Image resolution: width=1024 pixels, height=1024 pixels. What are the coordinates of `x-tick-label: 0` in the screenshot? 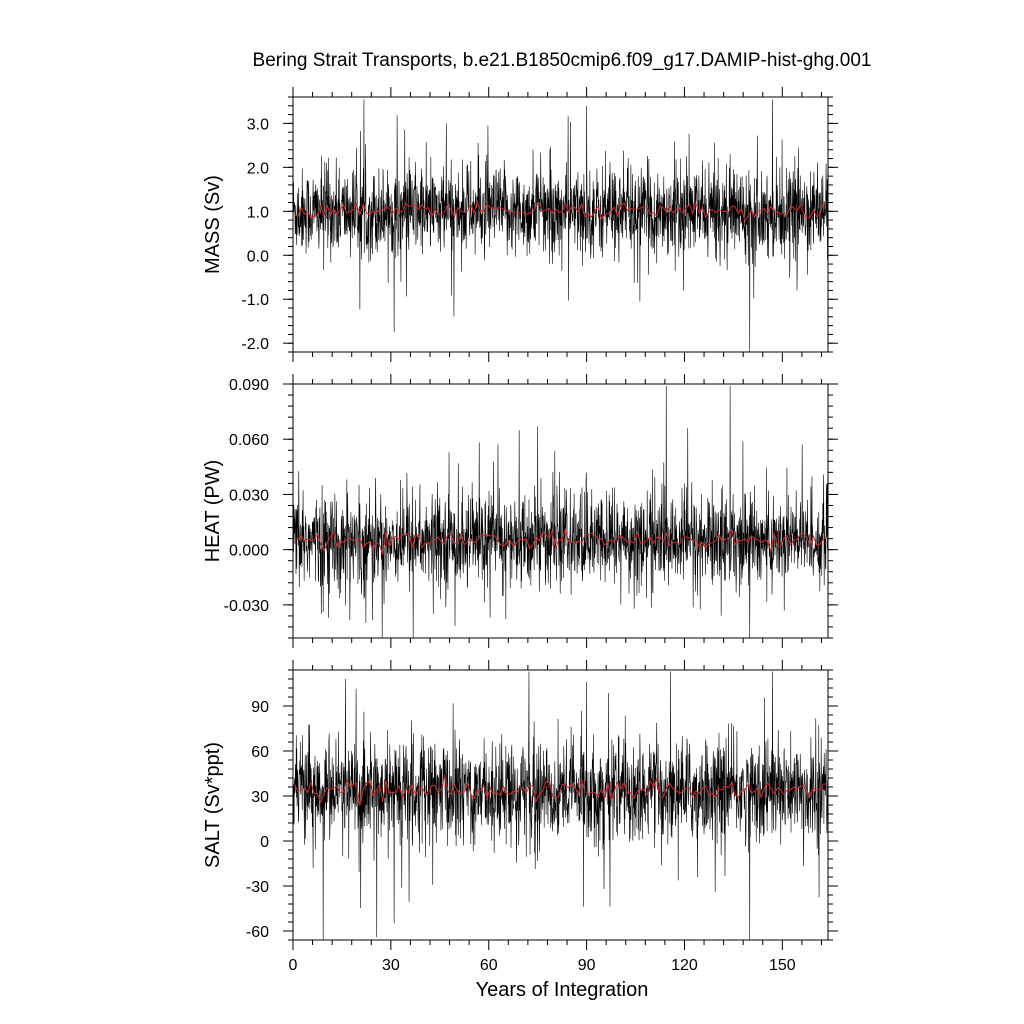 It's located at (293, 965).